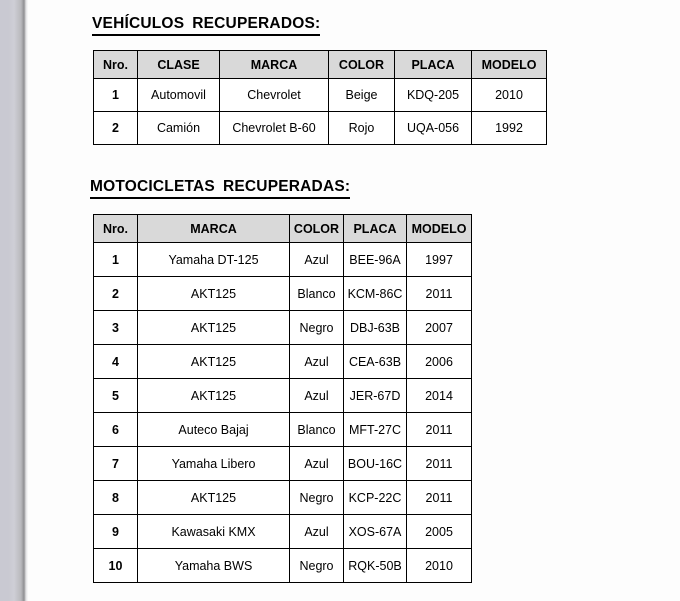 This screenshot has height=601, width=680. Describe the element at coordinates (439, 327) in the screenshot. I see `cell-modelo: 2007` at that location.